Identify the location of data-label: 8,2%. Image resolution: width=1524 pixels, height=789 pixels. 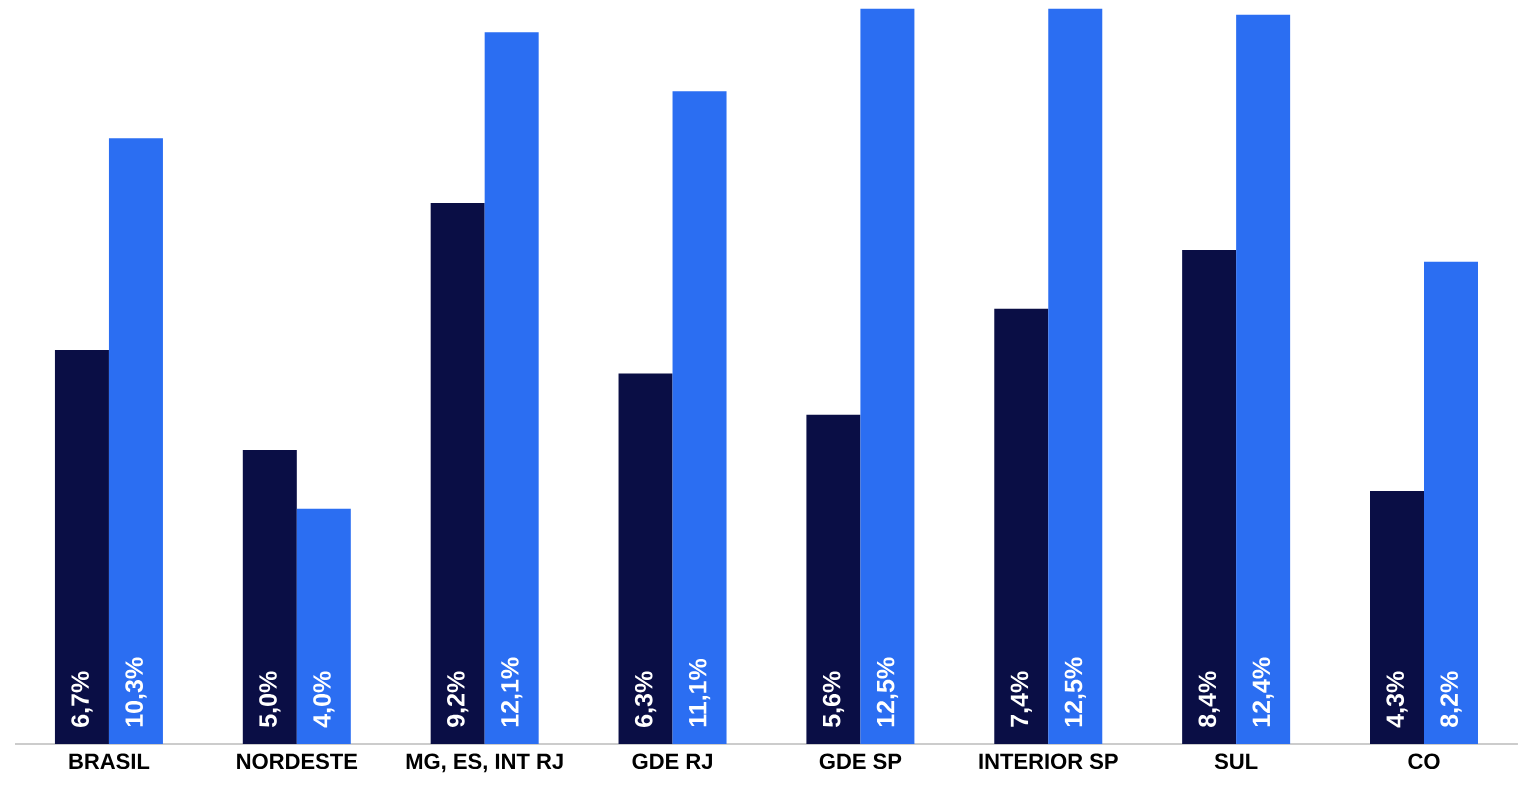
(1451, 699).